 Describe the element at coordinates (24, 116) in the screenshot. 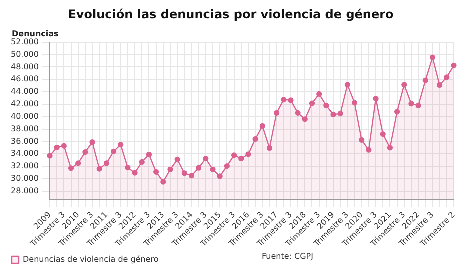

I see `y-tick-label: 40.000` at that location.